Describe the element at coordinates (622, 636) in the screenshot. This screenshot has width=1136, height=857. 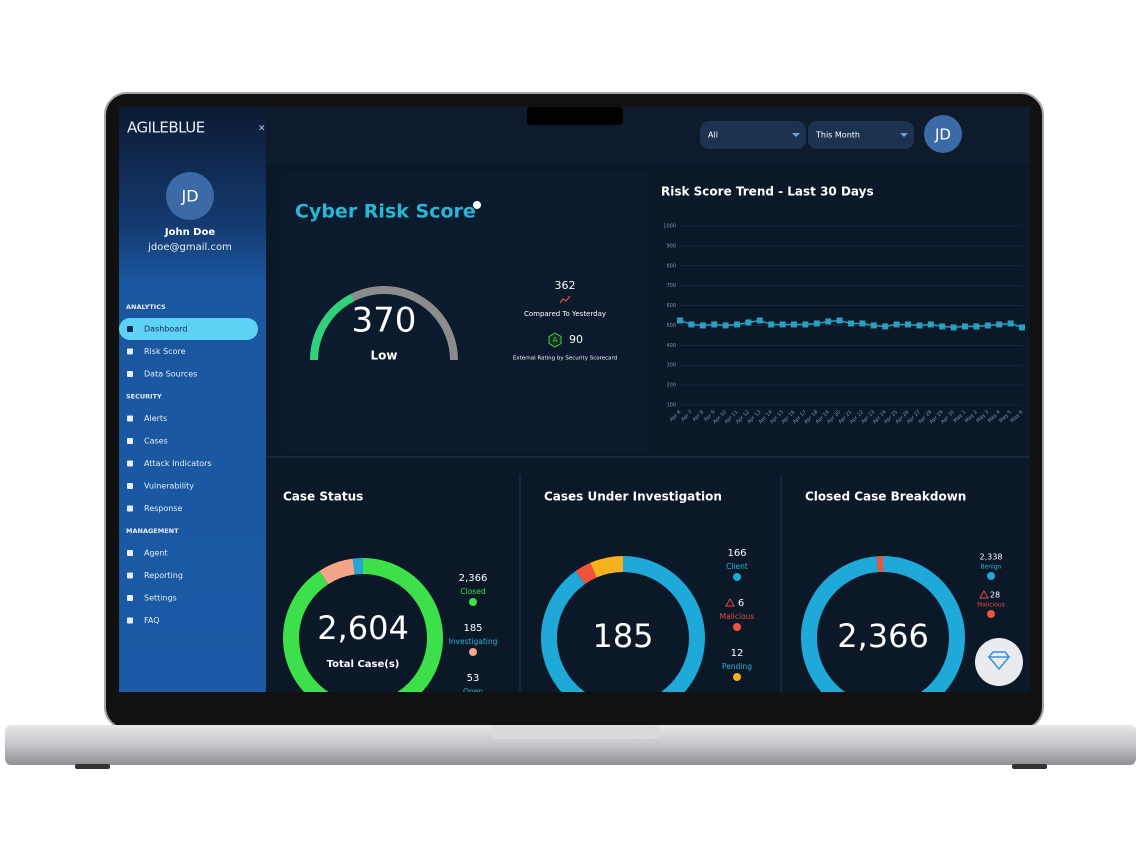
I see `donut-total: 185` at that location.